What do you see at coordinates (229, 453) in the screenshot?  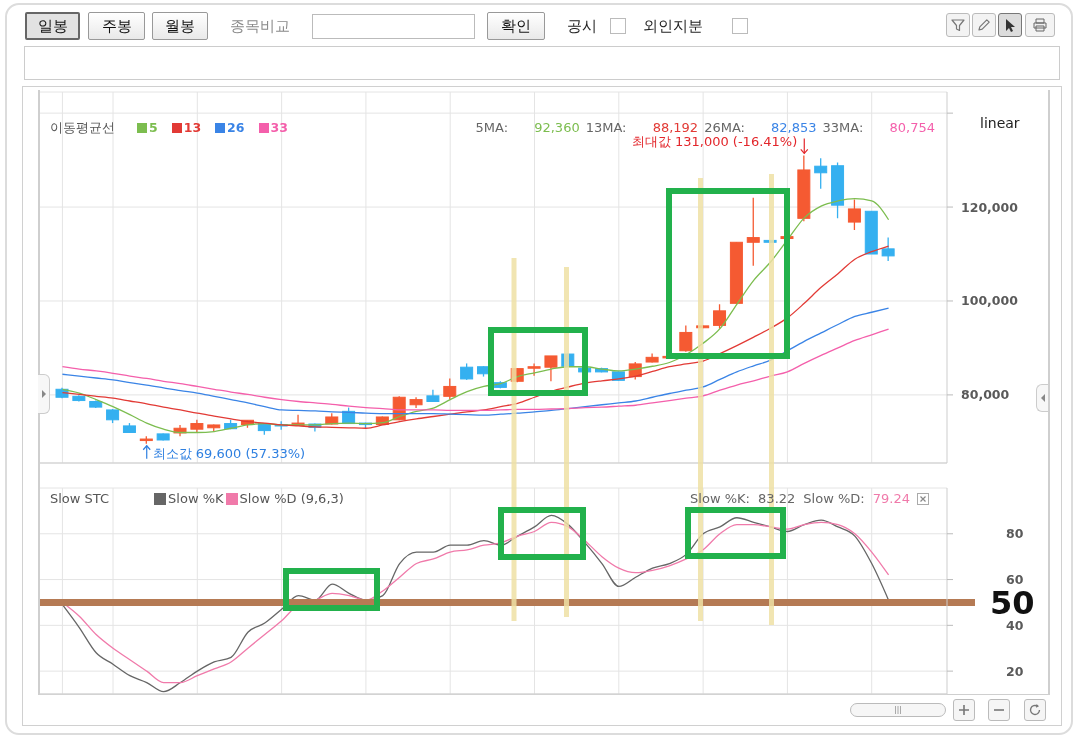 I see `annotation: 최소값 69,600 (57.33%)` at bounding box center [229, 453].